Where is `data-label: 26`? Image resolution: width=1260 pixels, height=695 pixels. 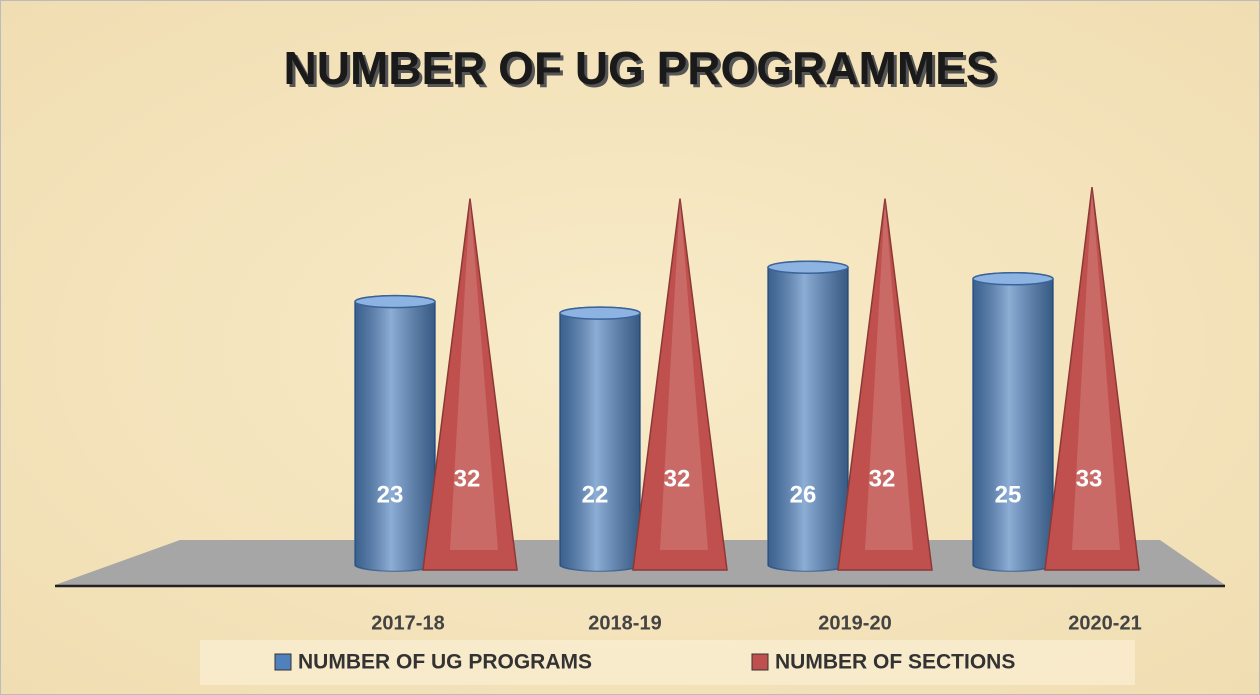 data-label: 26 is located at coordinates (803, 494).